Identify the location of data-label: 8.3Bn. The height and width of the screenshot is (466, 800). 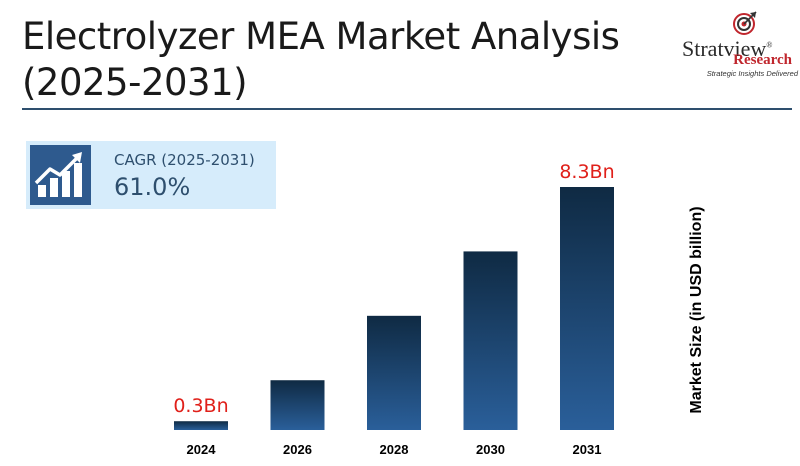
(586, 172).